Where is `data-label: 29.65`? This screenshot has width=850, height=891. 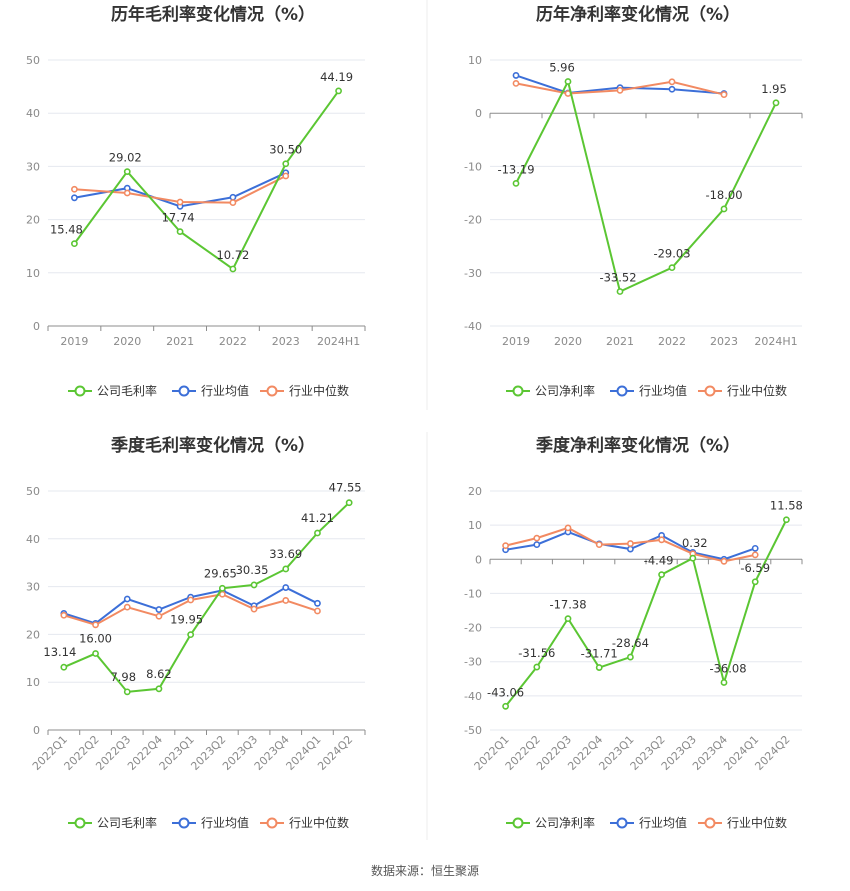 data-label: 29.65 is located at coordinates (220, 573).